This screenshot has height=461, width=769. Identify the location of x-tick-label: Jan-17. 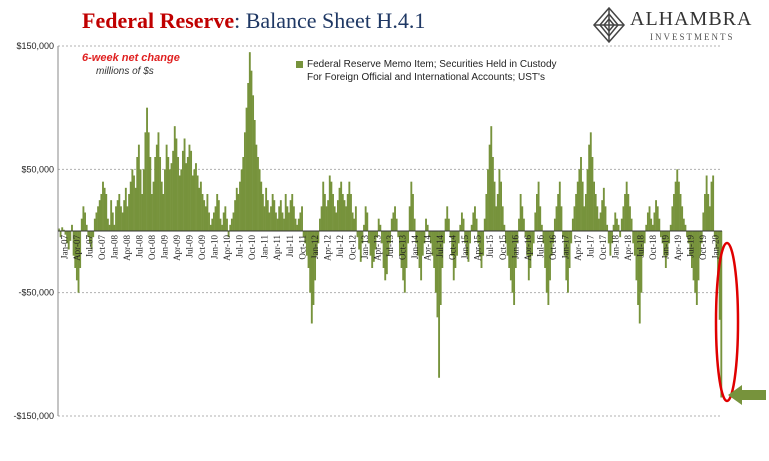
(565, 247).